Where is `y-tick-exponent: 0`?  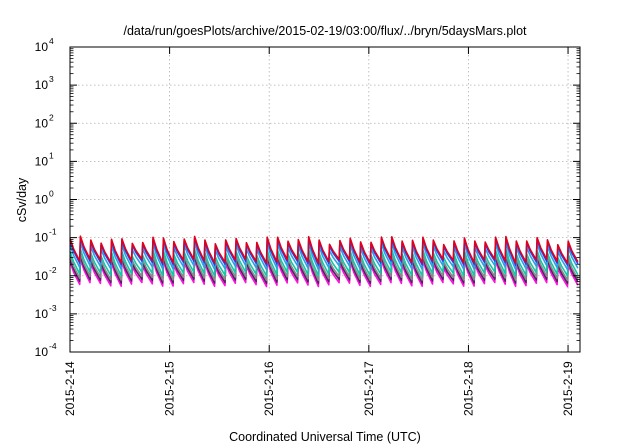
y-tick-exponent: 0 is located at coordinates (51, 194).